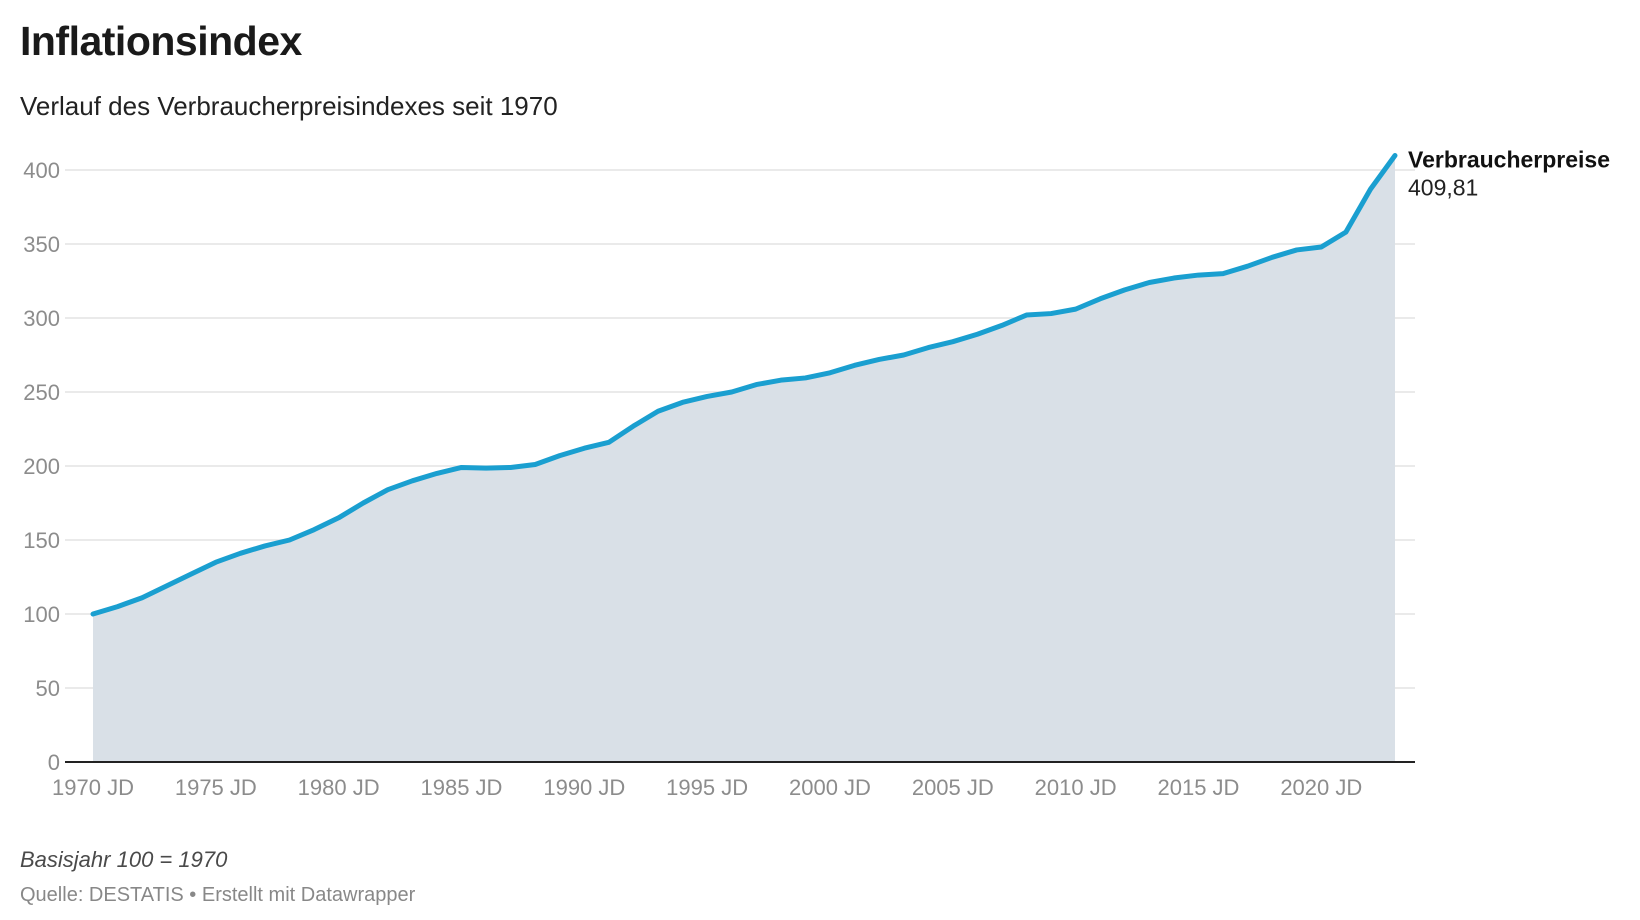 This screenshot has height=920, width=1640. Describe the element at coordinates (1198, 787) in the screenshot. I see `x-tick-label-2015: 2015 JD` at that location.